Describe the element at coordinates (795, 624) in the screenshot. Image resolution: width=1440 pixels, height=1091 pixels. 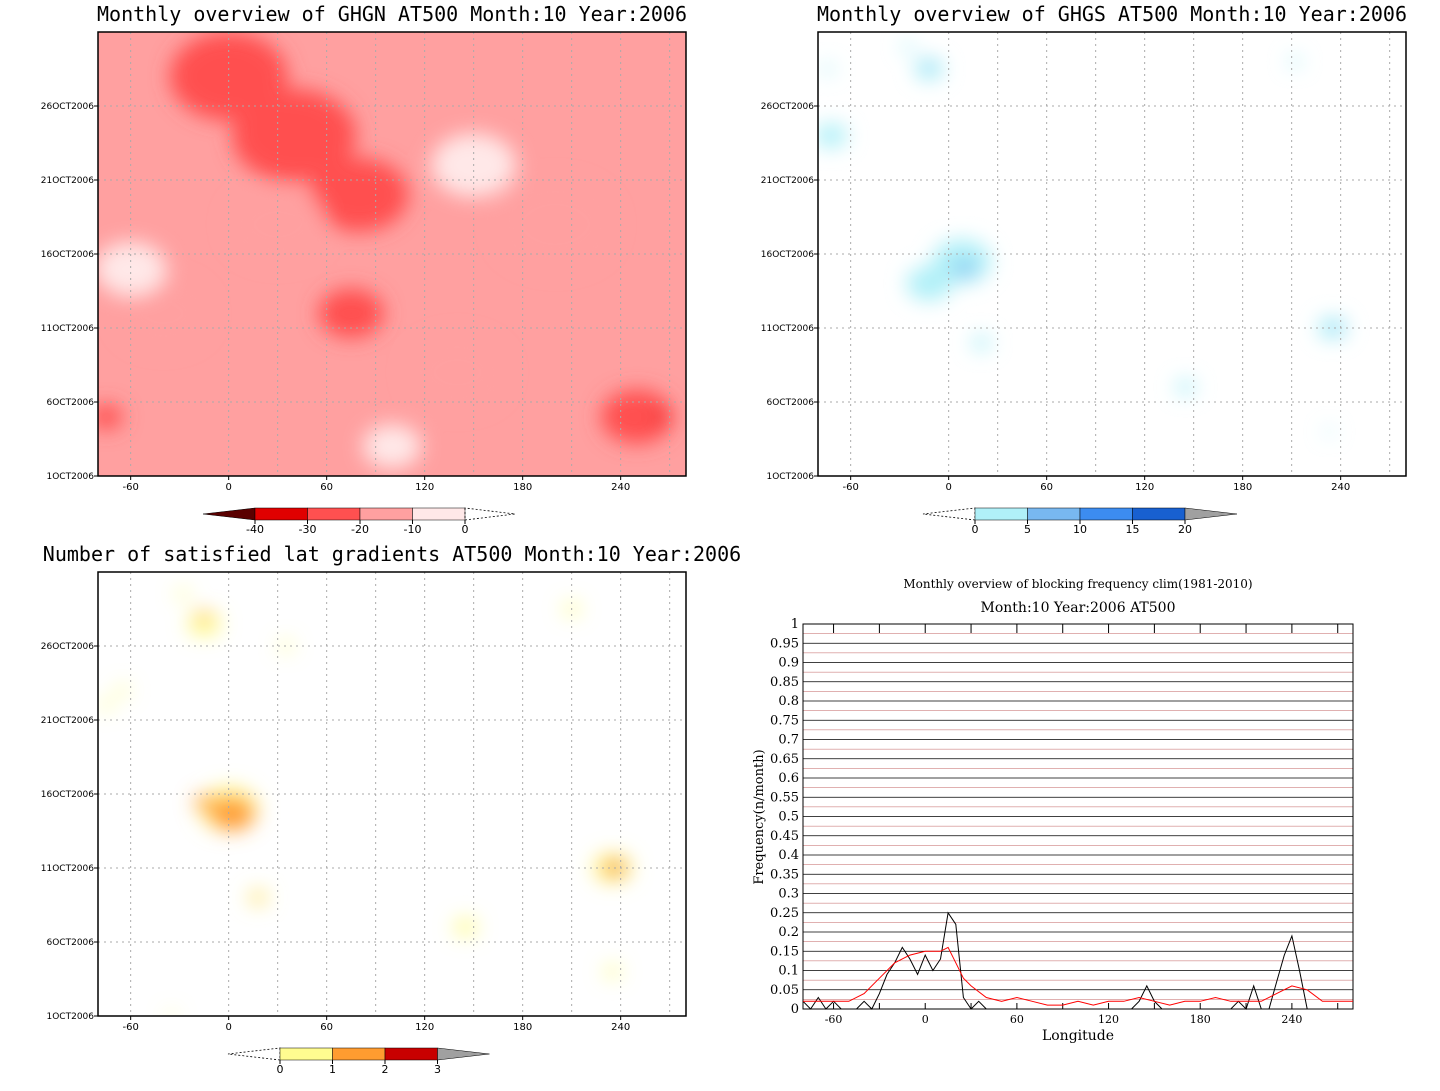
I see `y-tick-label: 1` at that location.